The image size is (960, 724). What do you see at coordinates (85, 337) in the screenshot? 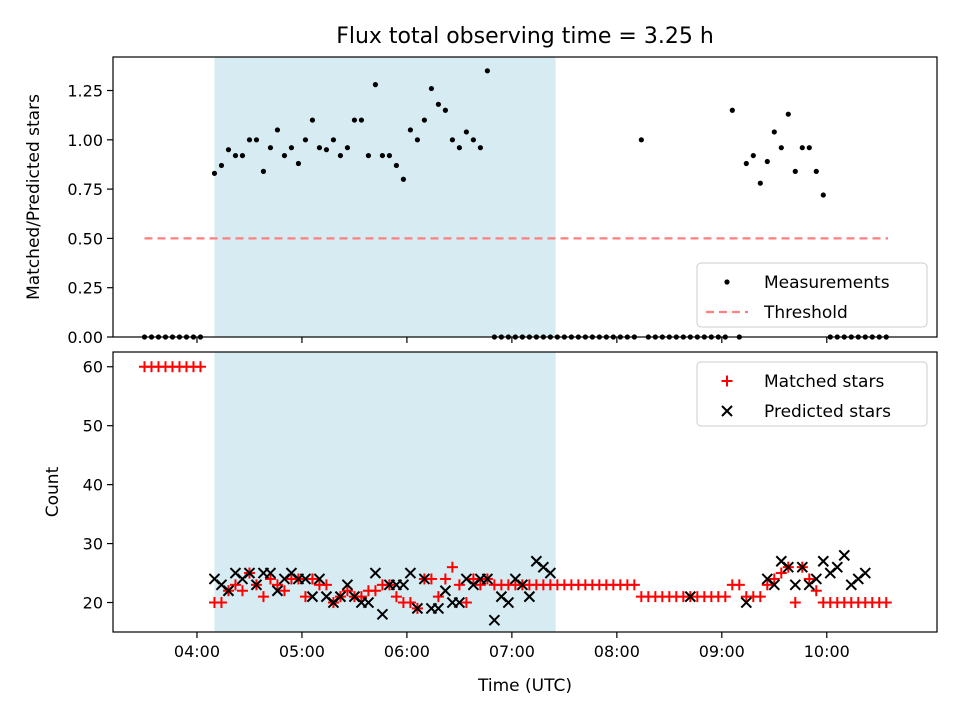
I see `y-tick-label: 0.00` at bounding box center [85, 337].